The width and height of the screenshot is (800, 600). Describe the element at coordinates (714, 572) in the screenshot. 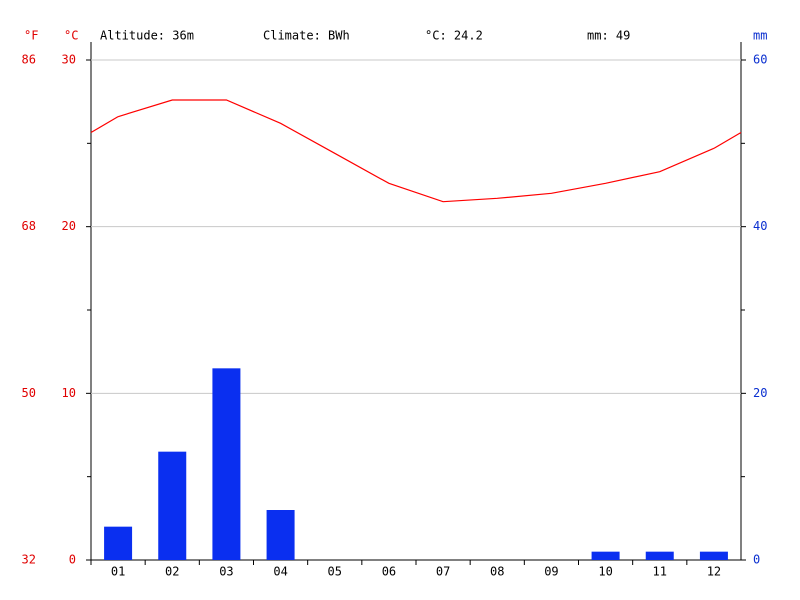

I see `x-tick-label: 12` at that location.